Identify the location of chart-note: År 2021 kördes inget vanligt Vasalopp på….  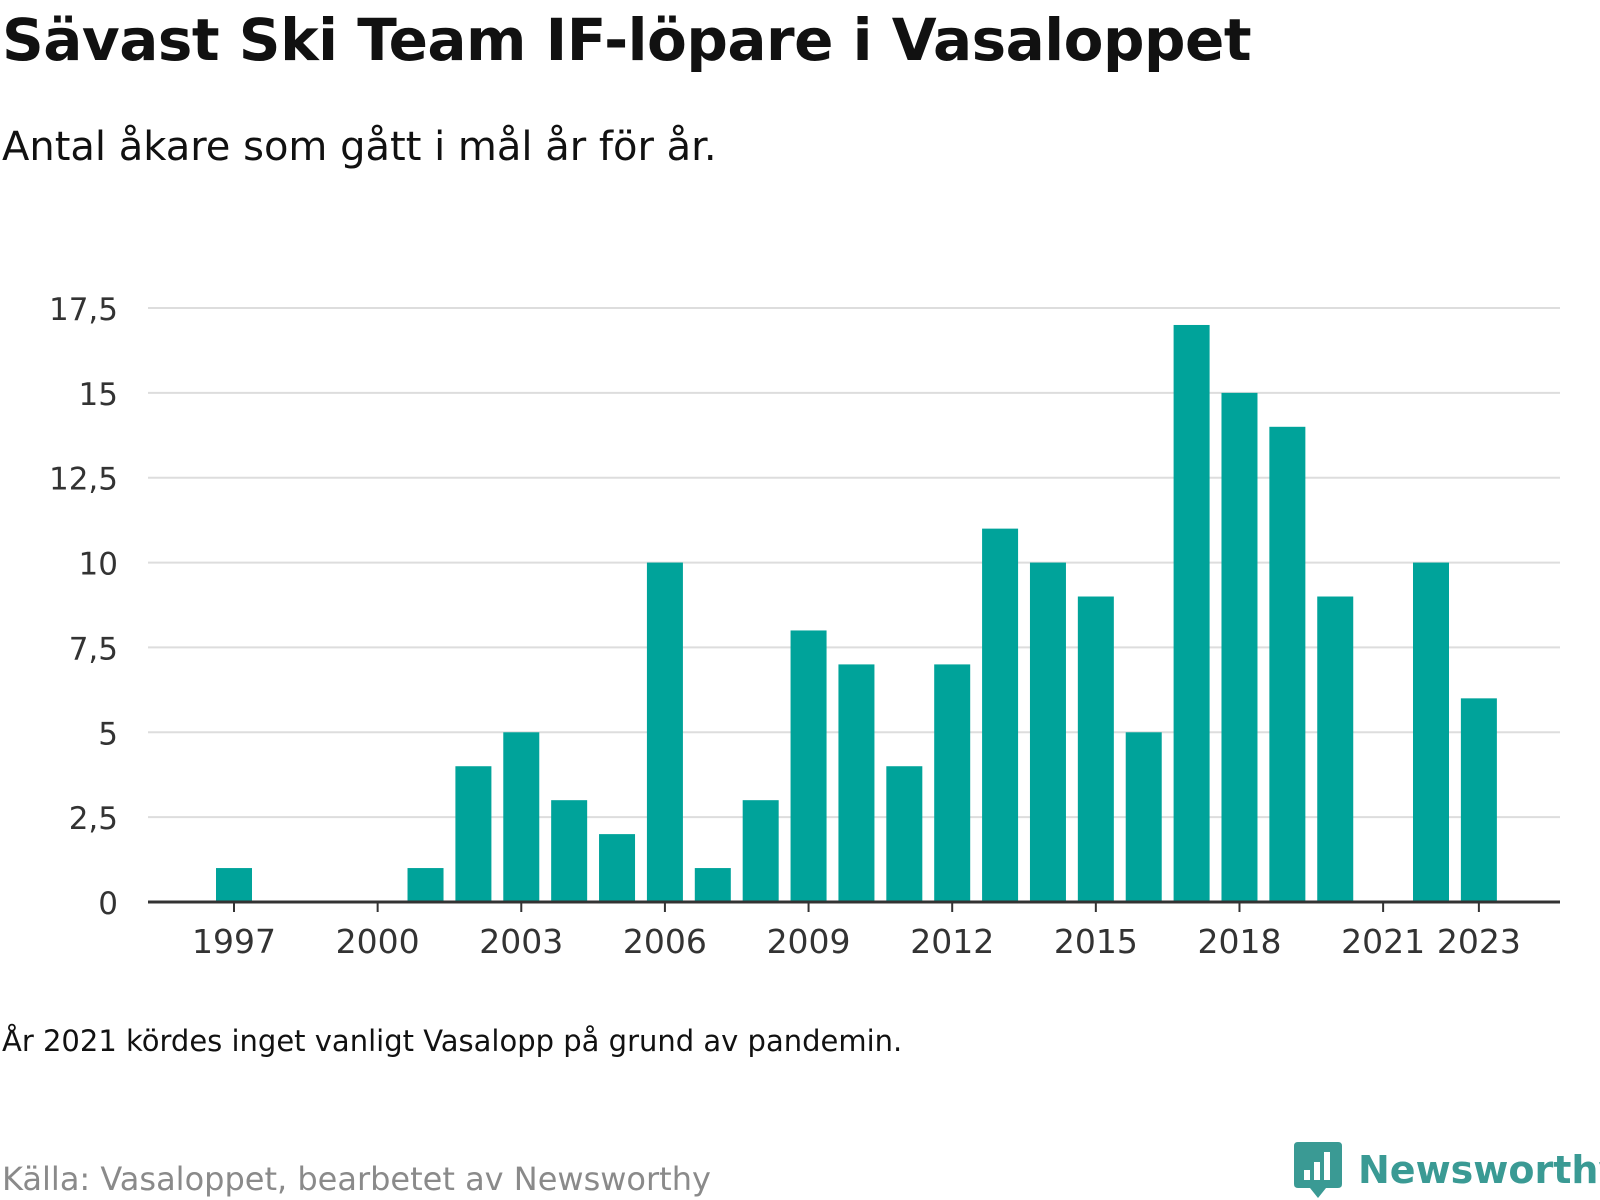
(452, 1041).